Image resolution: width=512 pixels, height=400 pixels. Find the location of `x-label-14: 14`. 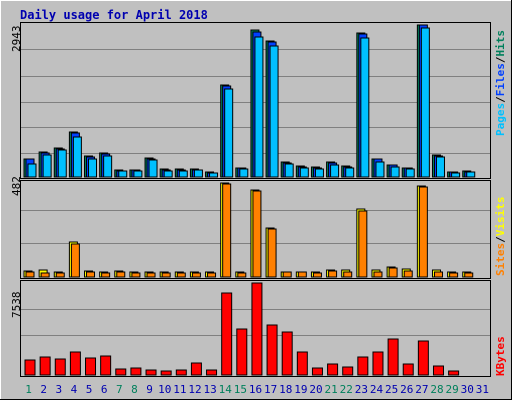

x-label-14: 14 is located at coordinates (226, 389).